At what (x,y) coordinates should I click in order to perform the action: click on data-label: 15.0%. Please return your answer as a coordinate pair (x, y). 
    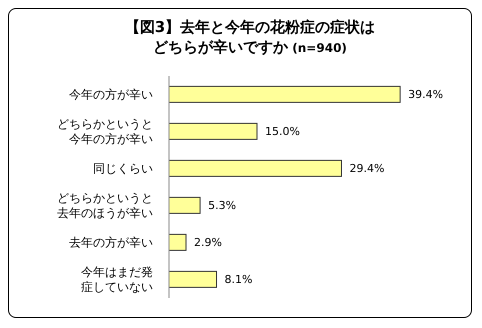
    Looking at the image, I should click on (282, 131).